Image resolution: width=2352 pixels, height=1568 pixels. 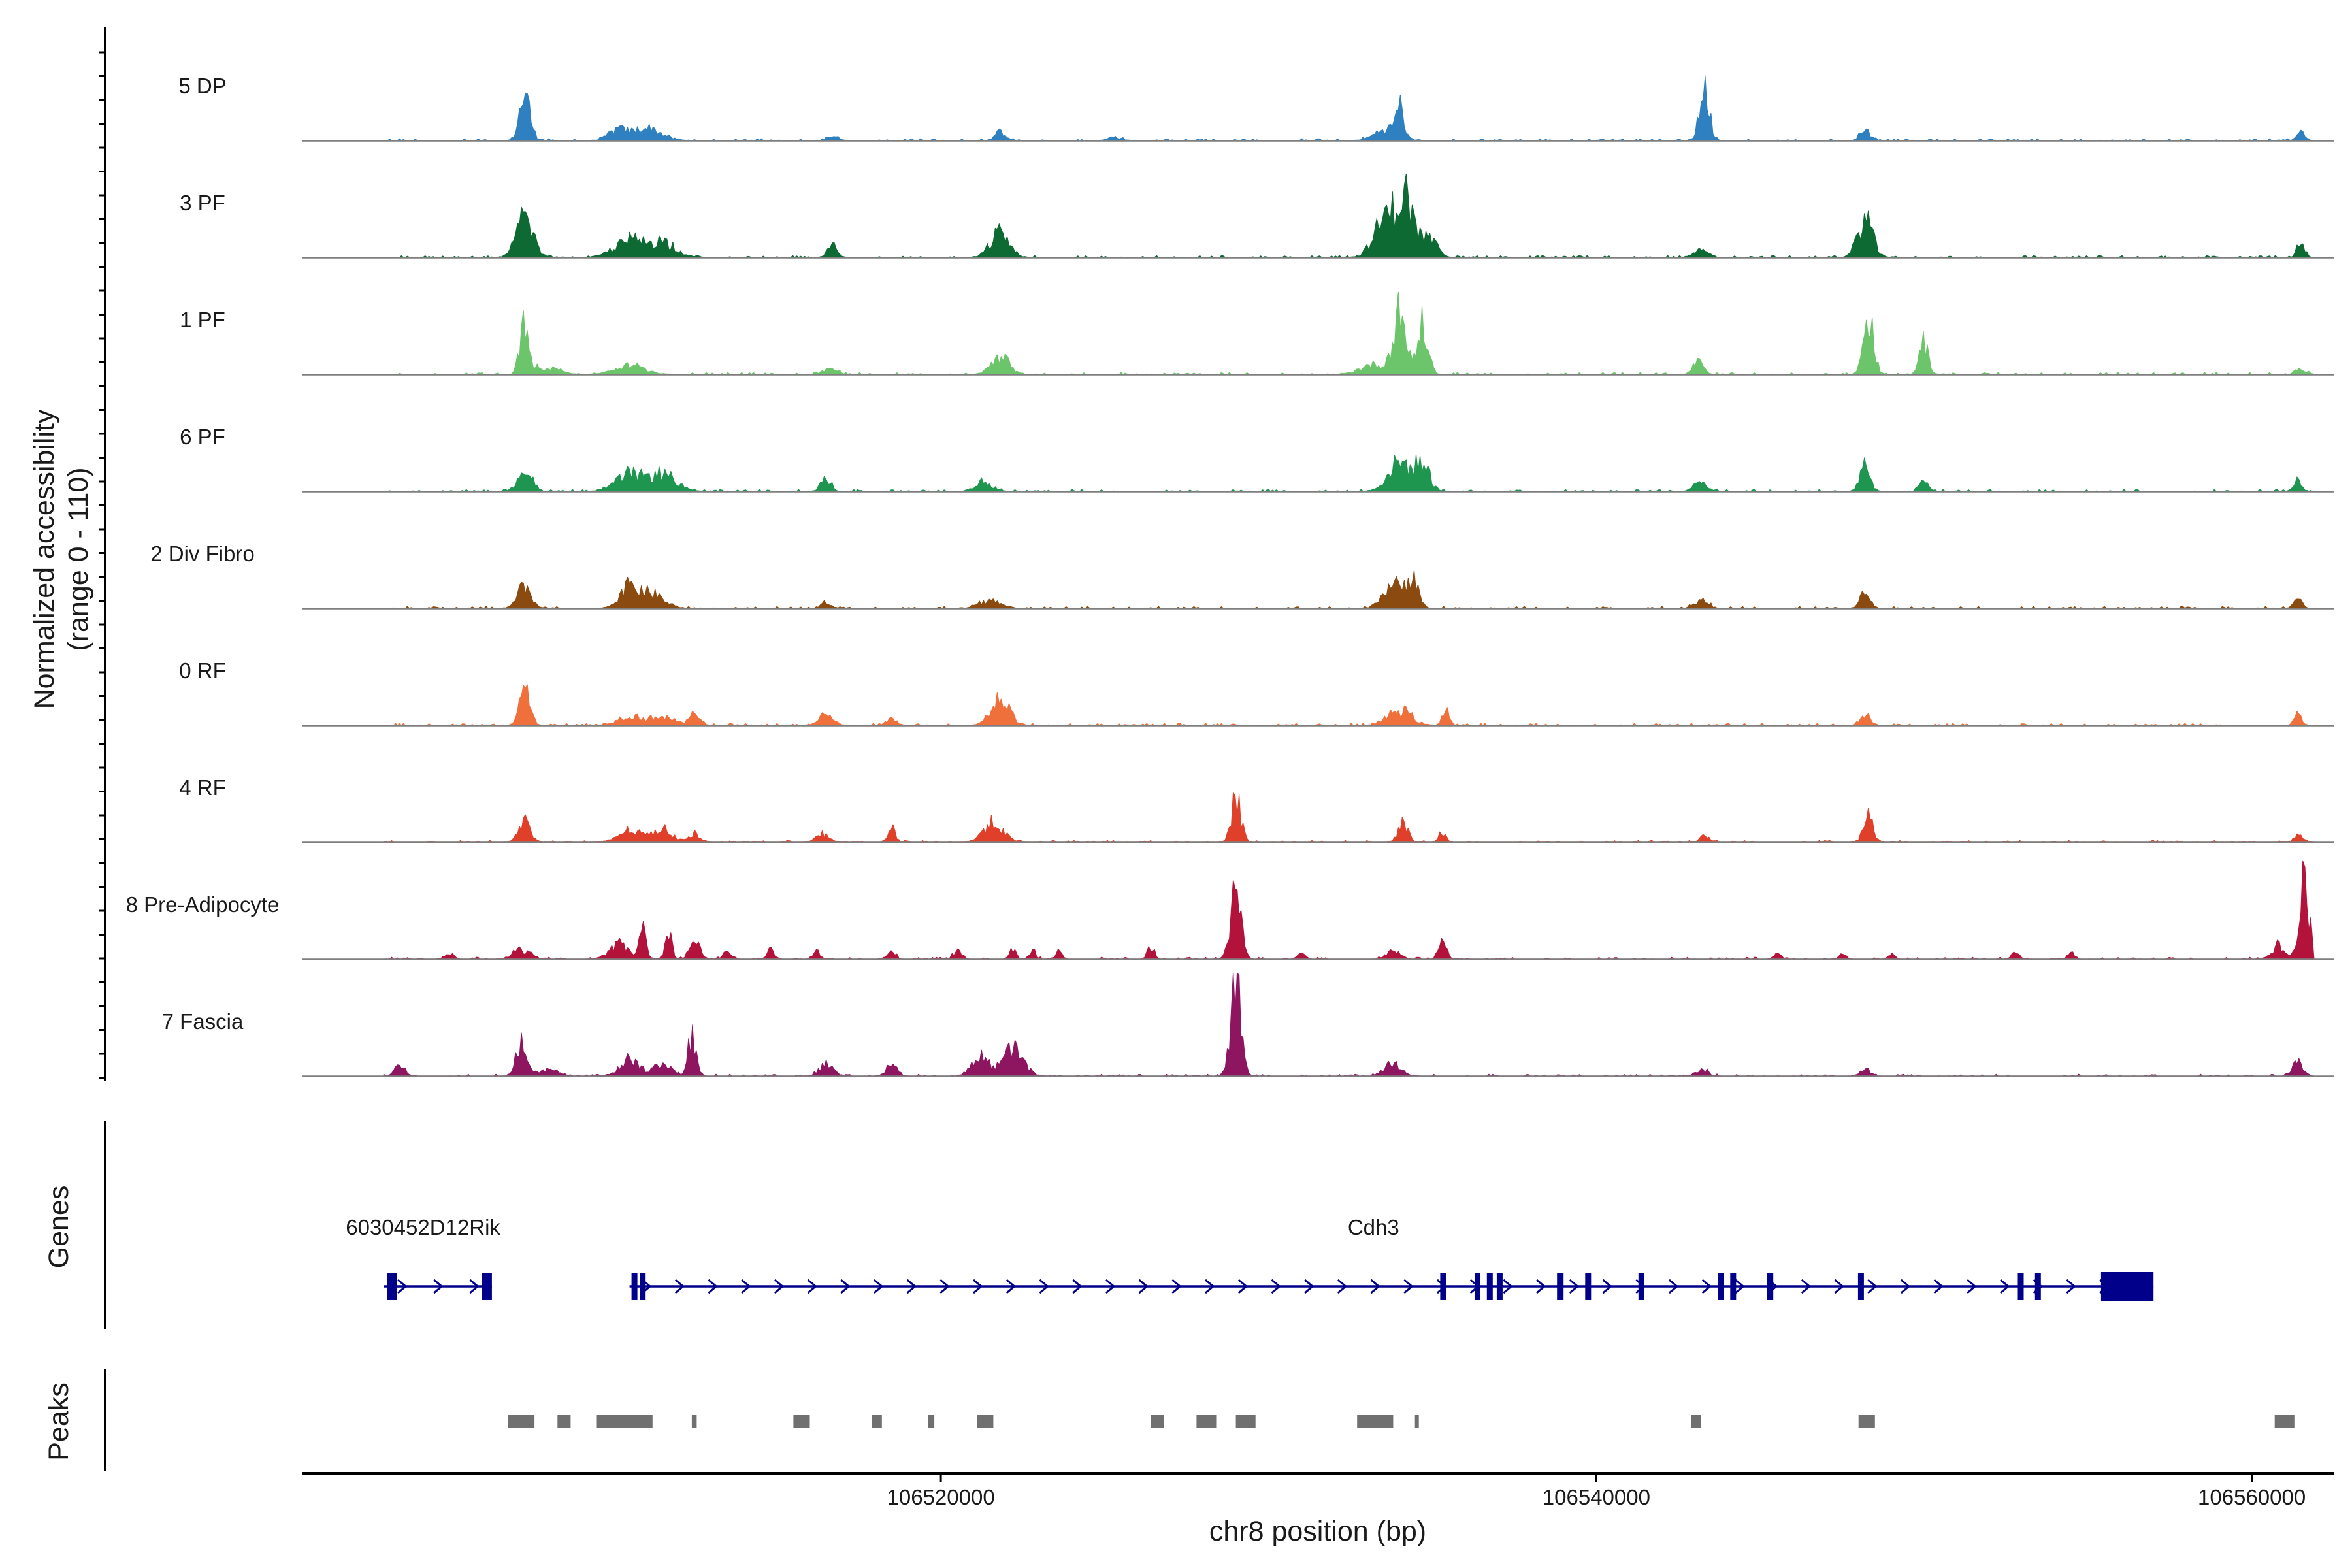 I want to click on x-tick-label: 106520000, so click(x=941, y=1497).